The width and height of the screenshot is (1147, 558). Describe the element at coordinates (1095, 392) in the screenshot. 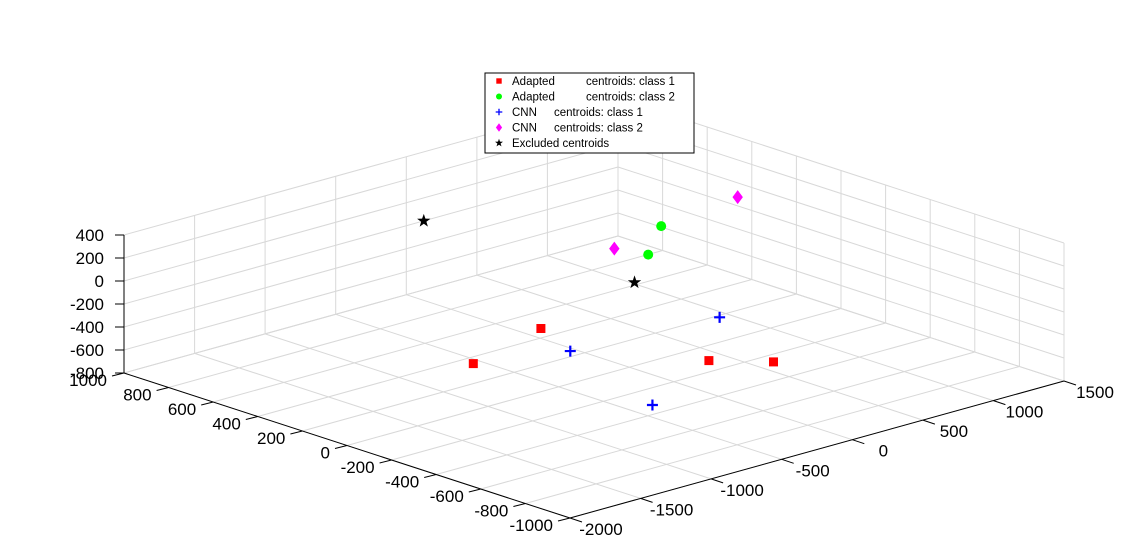

I see `x-tick-label: 1500` at that location.